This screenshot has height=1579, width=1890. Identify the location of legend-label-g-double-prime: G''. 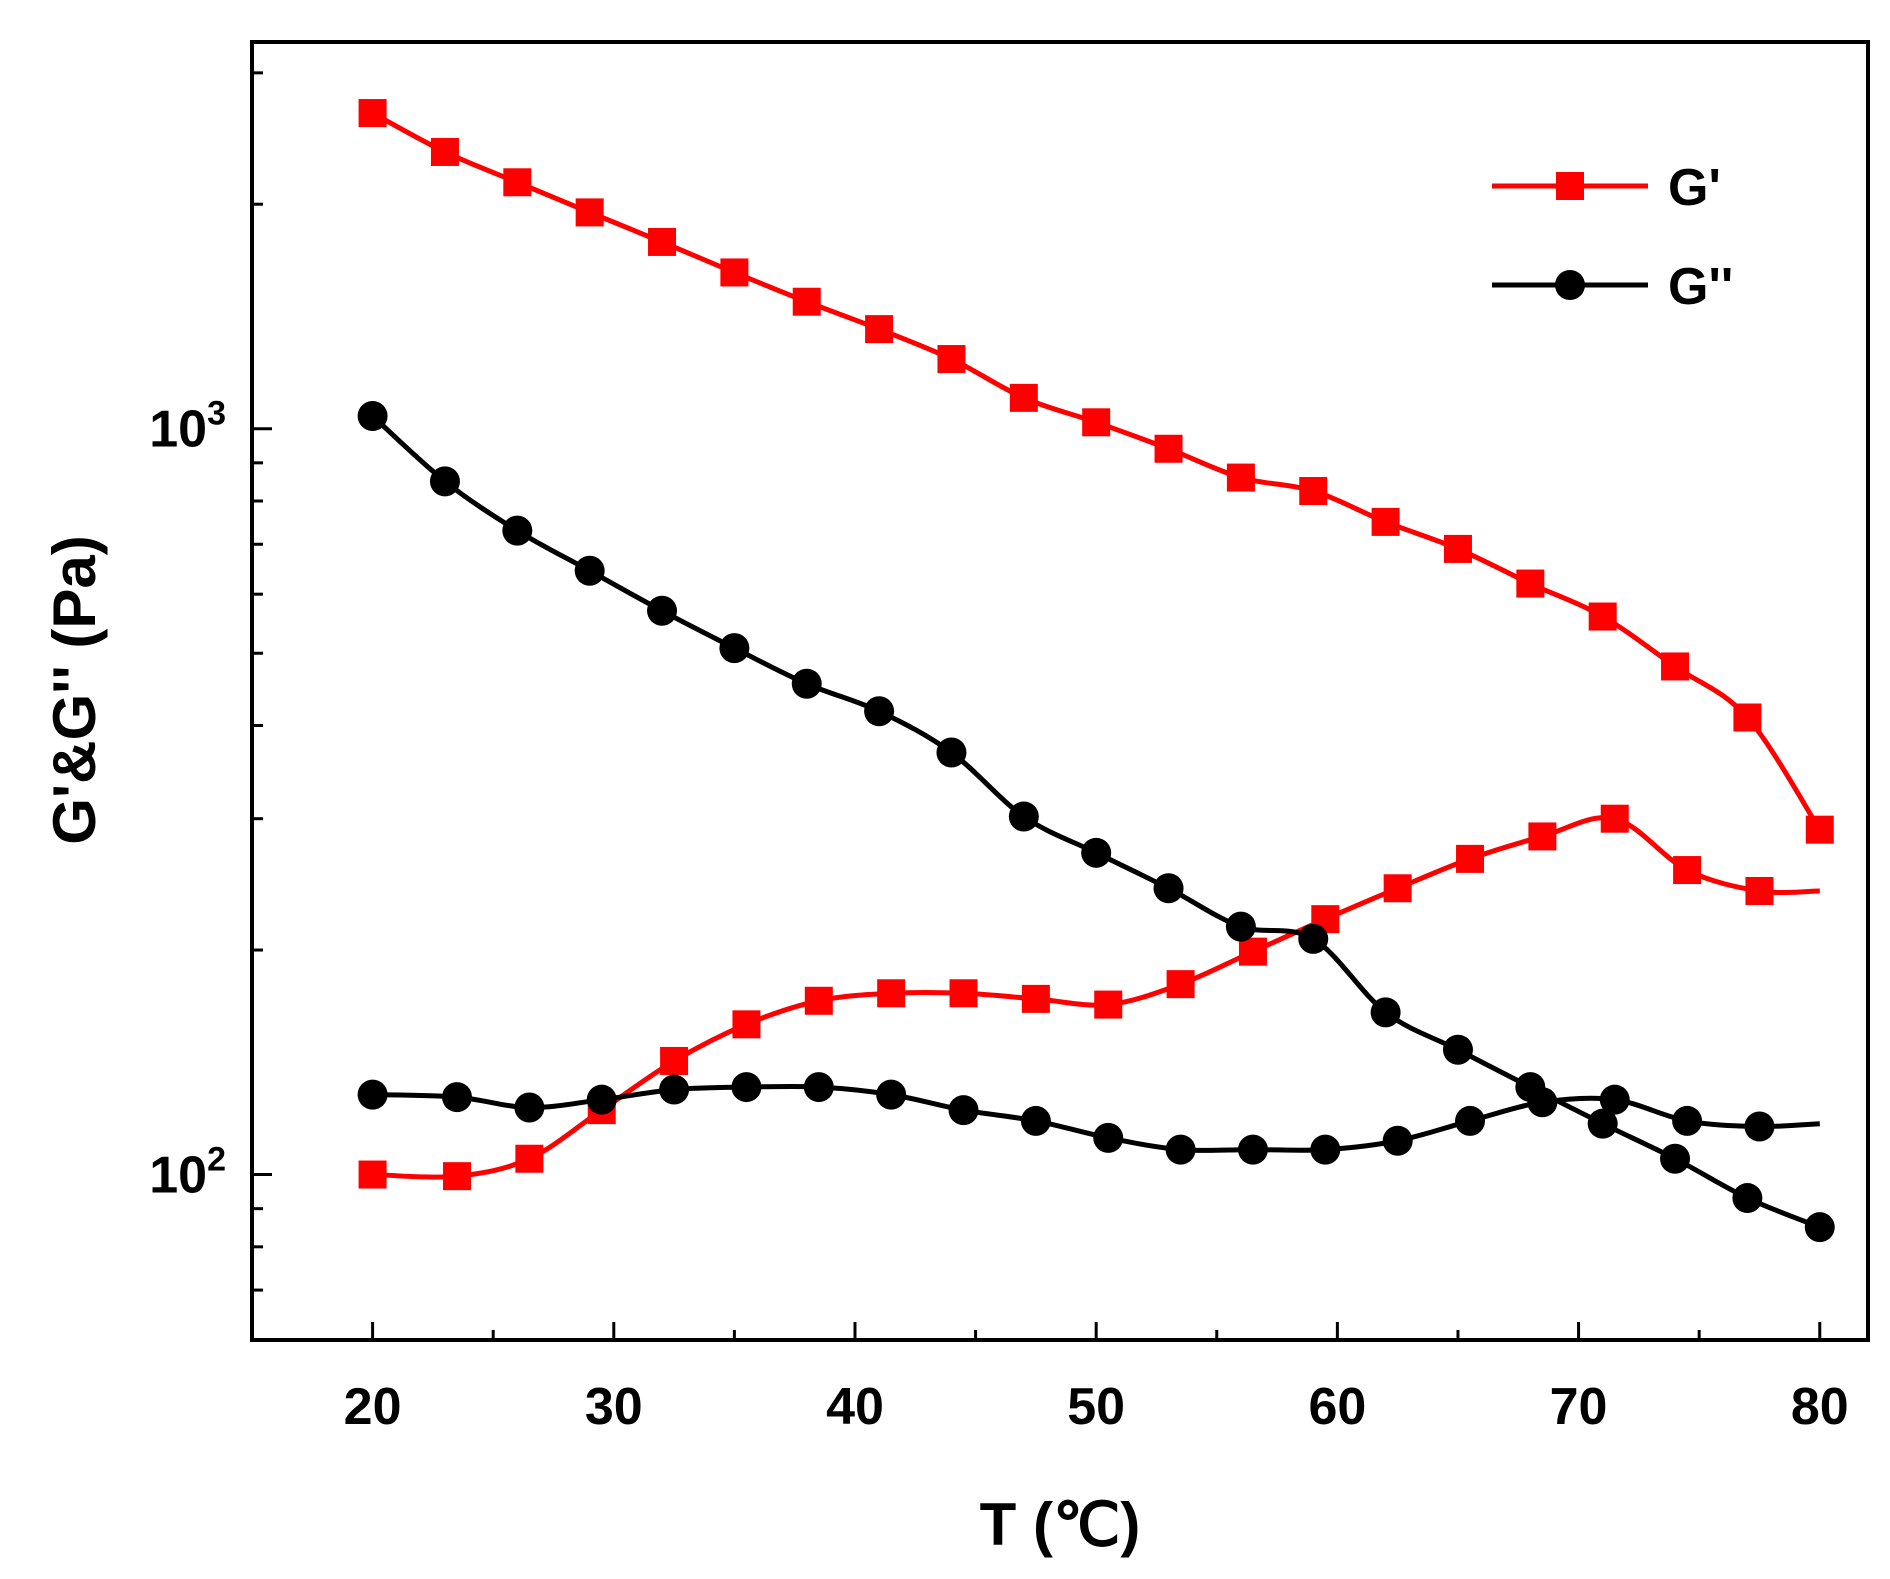
(1700, 287).